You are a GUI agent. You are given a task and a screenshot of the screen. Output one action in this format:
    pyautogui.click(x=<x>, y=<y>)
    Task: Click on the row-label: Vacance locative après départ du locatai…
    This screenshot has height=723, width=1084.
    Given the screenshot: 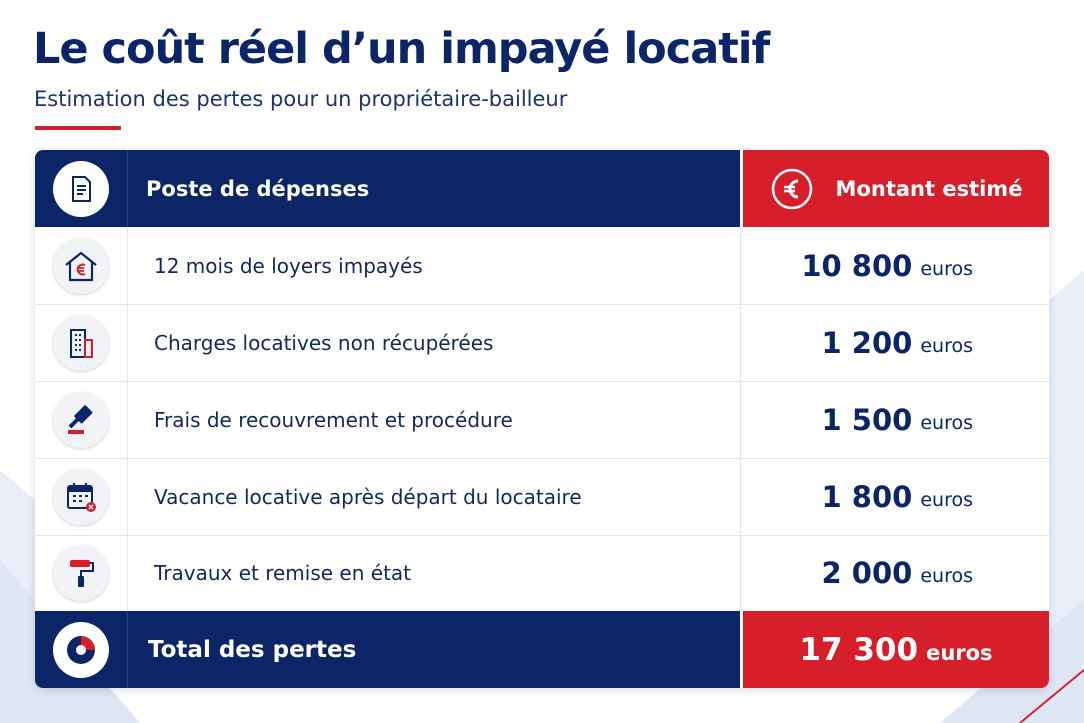 What is the action you would take?
    pyautogui.click(x=368, y=496)
    